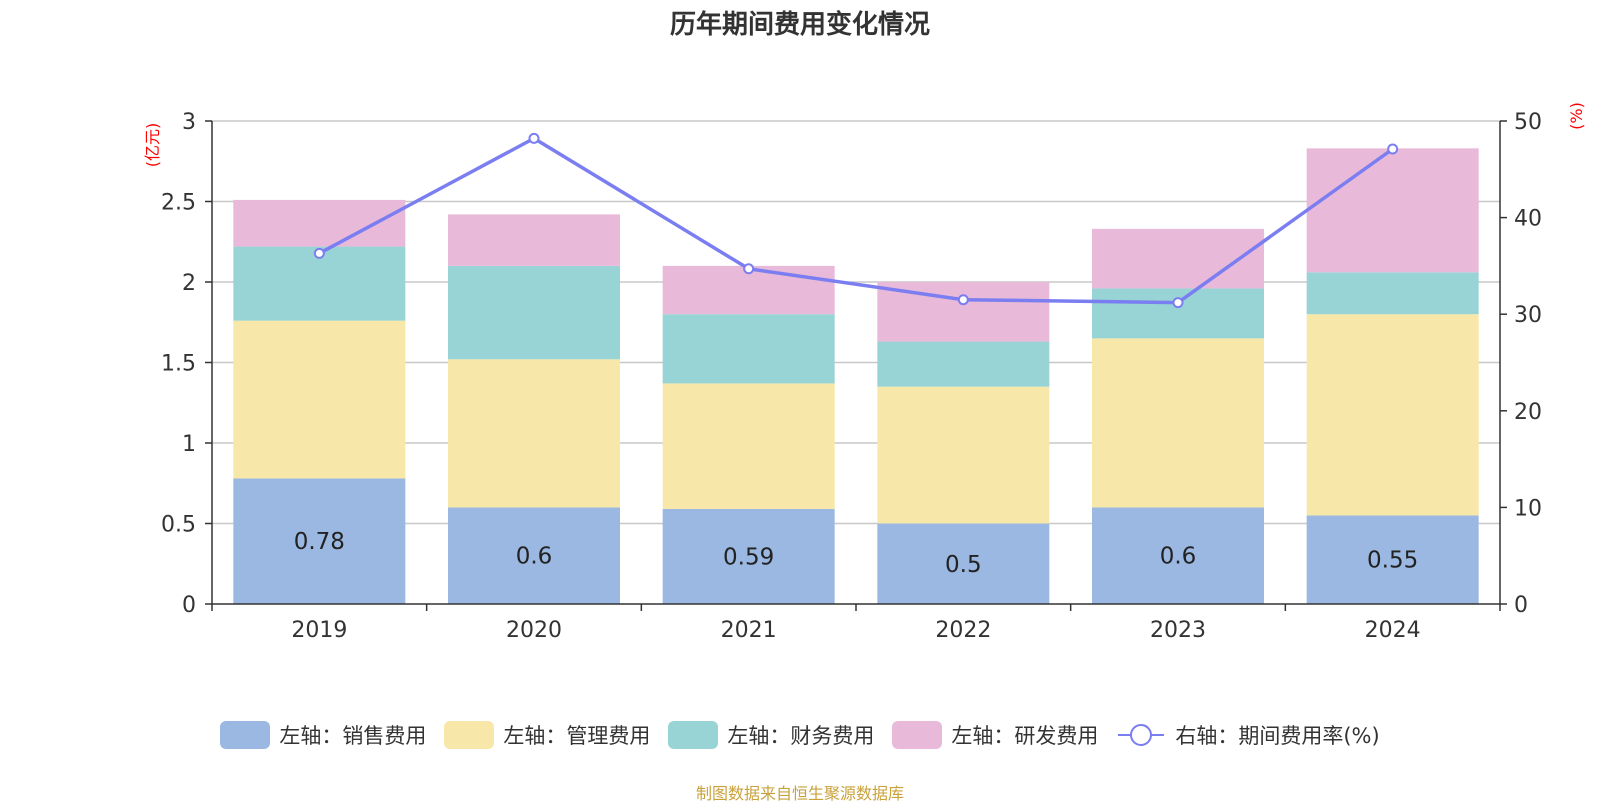 This screenshot has width=1600, height=804. I want to click on right-axis-tick-label: 40, so click(1528, 219).